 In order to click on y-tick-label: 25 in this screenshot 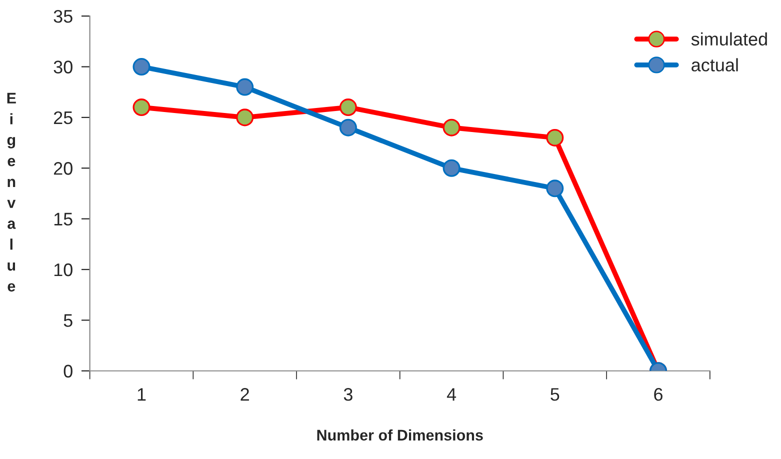, I will do `click(63, 117)`.